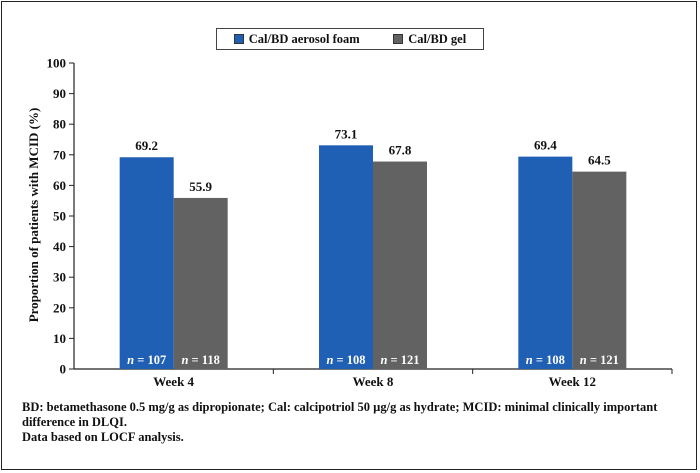 This screenshot has height=473, width=700. Describe the element at coordinates (59, 307) in the screenshot. I see `y-tick-label: 20` at that location.